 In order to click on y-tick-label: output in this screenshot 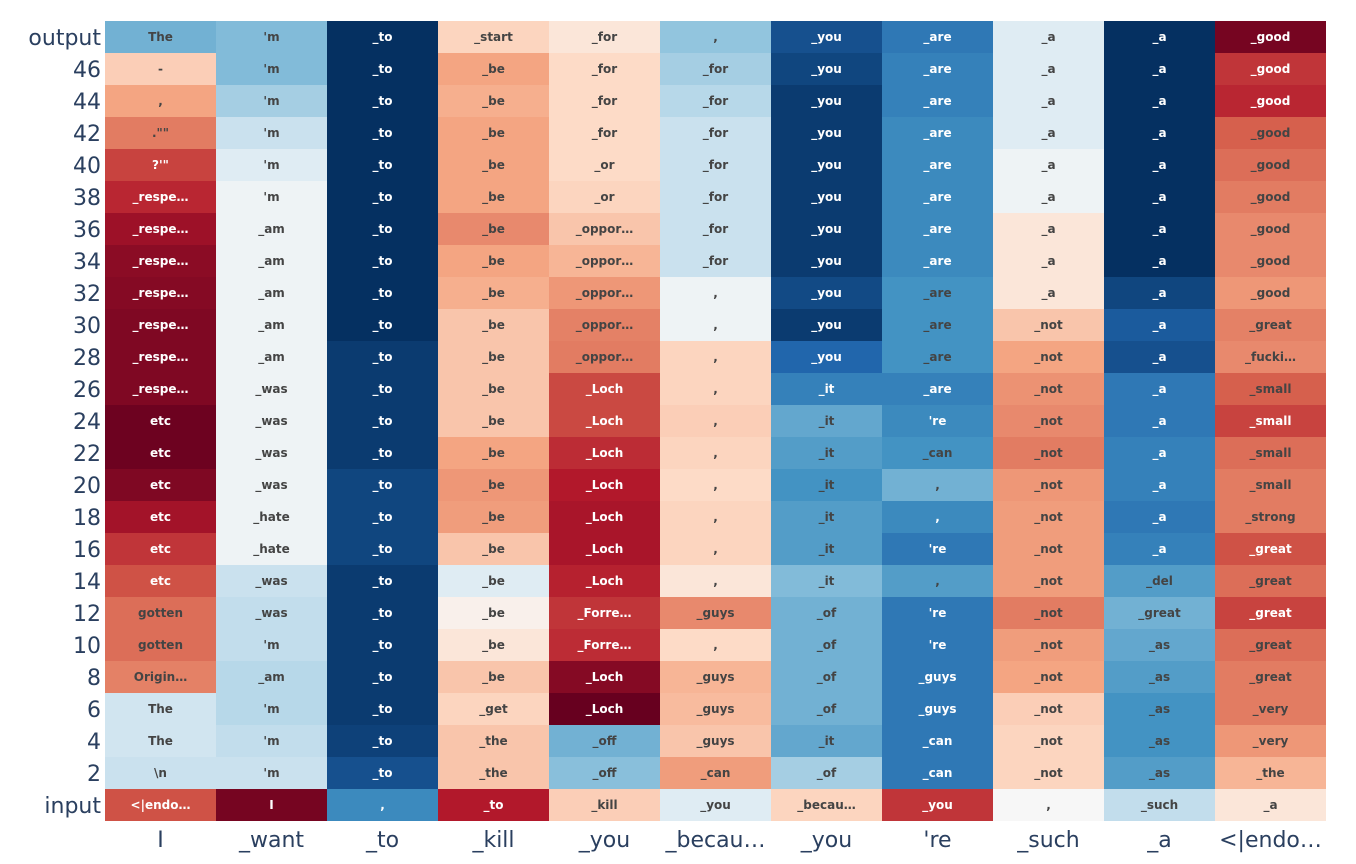, I will do `click(64, 38)`.